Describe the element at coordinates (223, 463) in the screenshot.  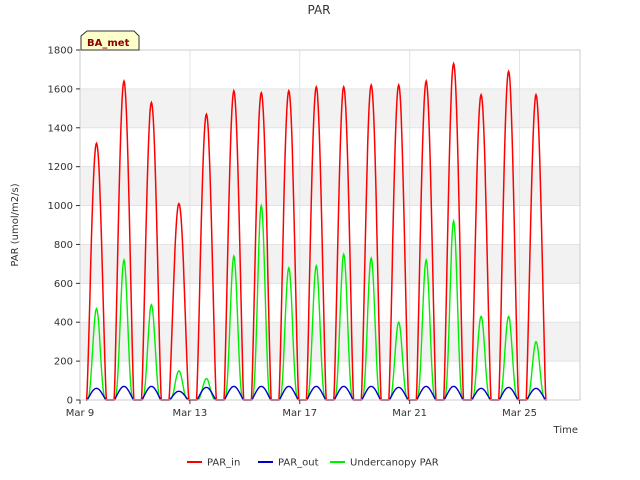
I see `legend-label: PAR_in` at that location.